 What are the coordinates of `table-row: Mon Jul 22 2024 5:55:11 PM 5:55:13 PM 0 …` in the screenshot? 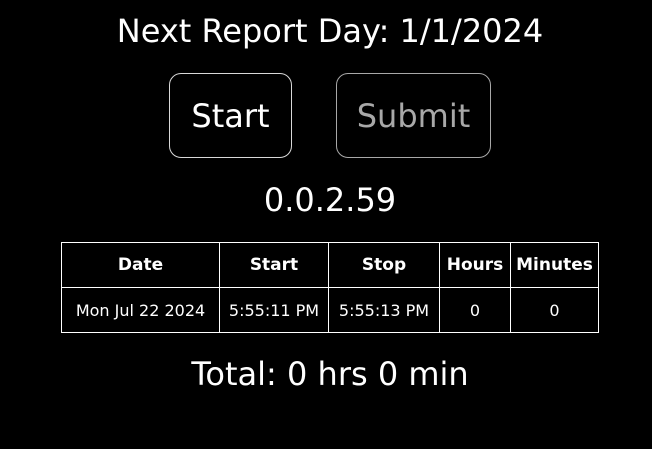 It's located at (330, 310).